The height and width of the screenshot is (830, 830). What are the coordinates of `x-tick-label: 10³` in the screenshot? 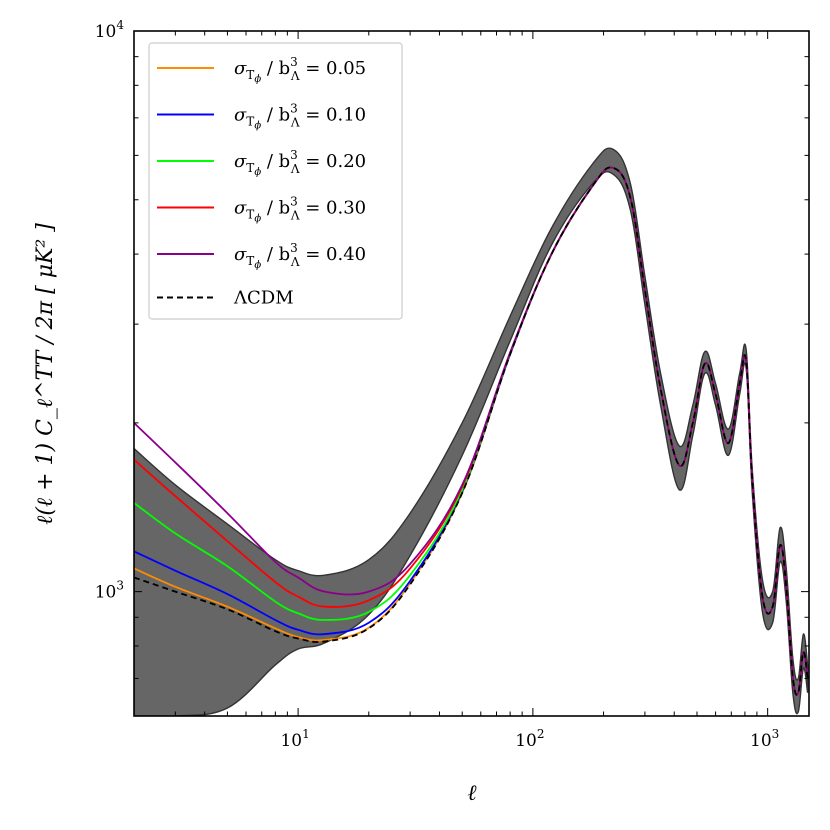 It's located at (764, 739).